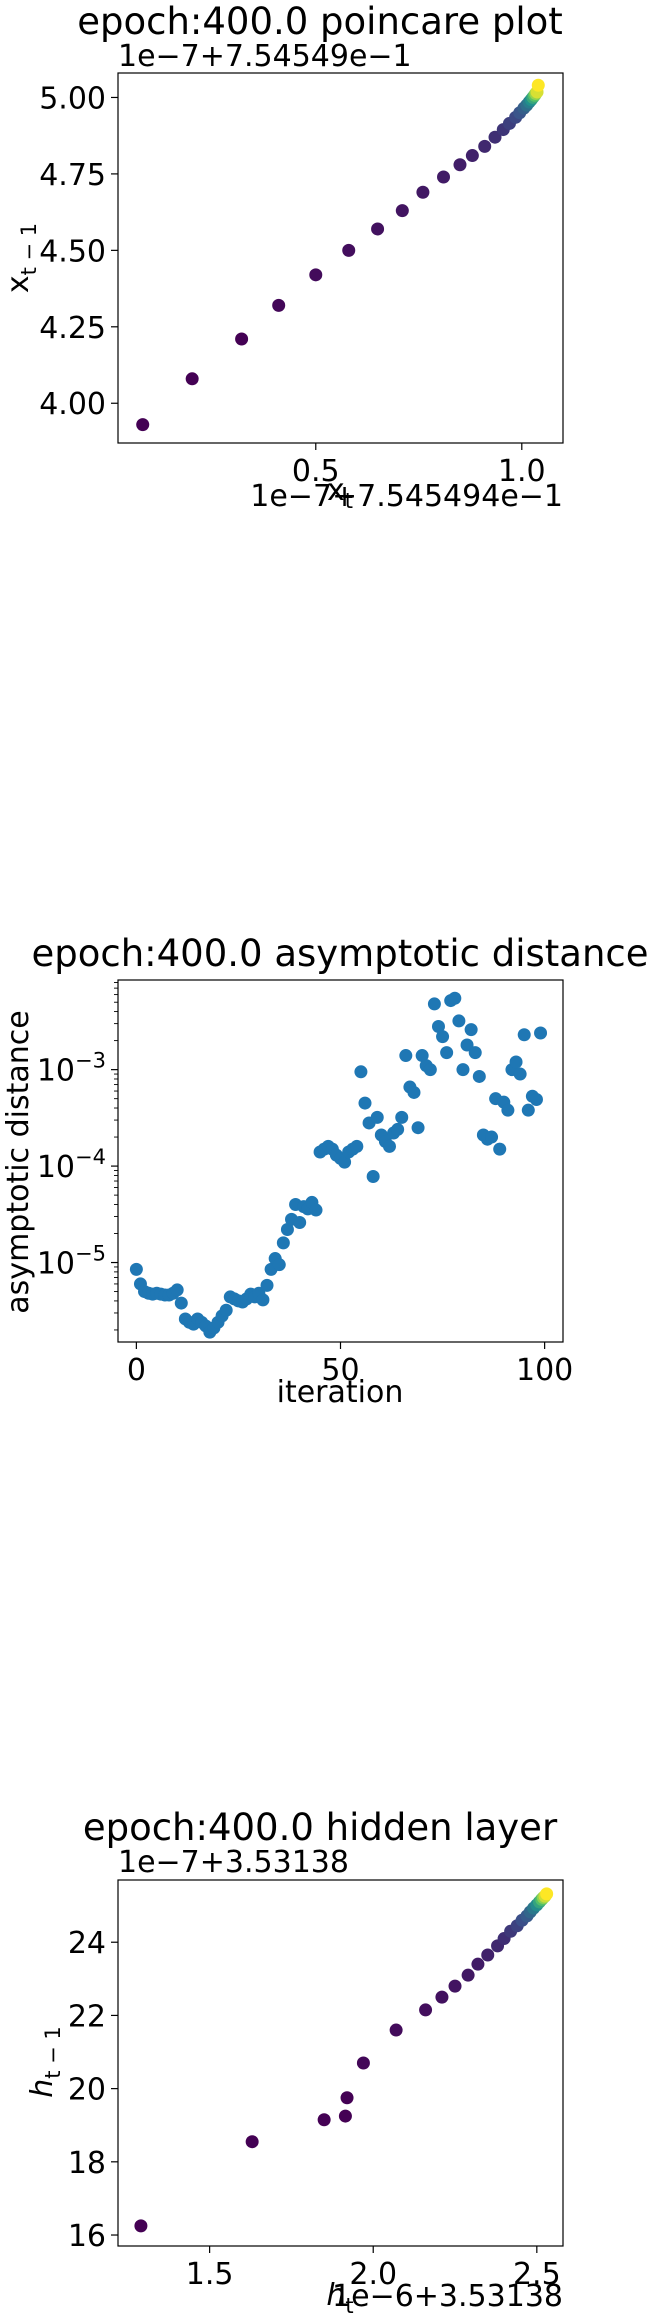 This screenshot has width=647, height=2323. What do you see at coordinates (72, 98) in the screenshot?
I see `y-tick-label: 5.00` at bounding box center [72, 98].